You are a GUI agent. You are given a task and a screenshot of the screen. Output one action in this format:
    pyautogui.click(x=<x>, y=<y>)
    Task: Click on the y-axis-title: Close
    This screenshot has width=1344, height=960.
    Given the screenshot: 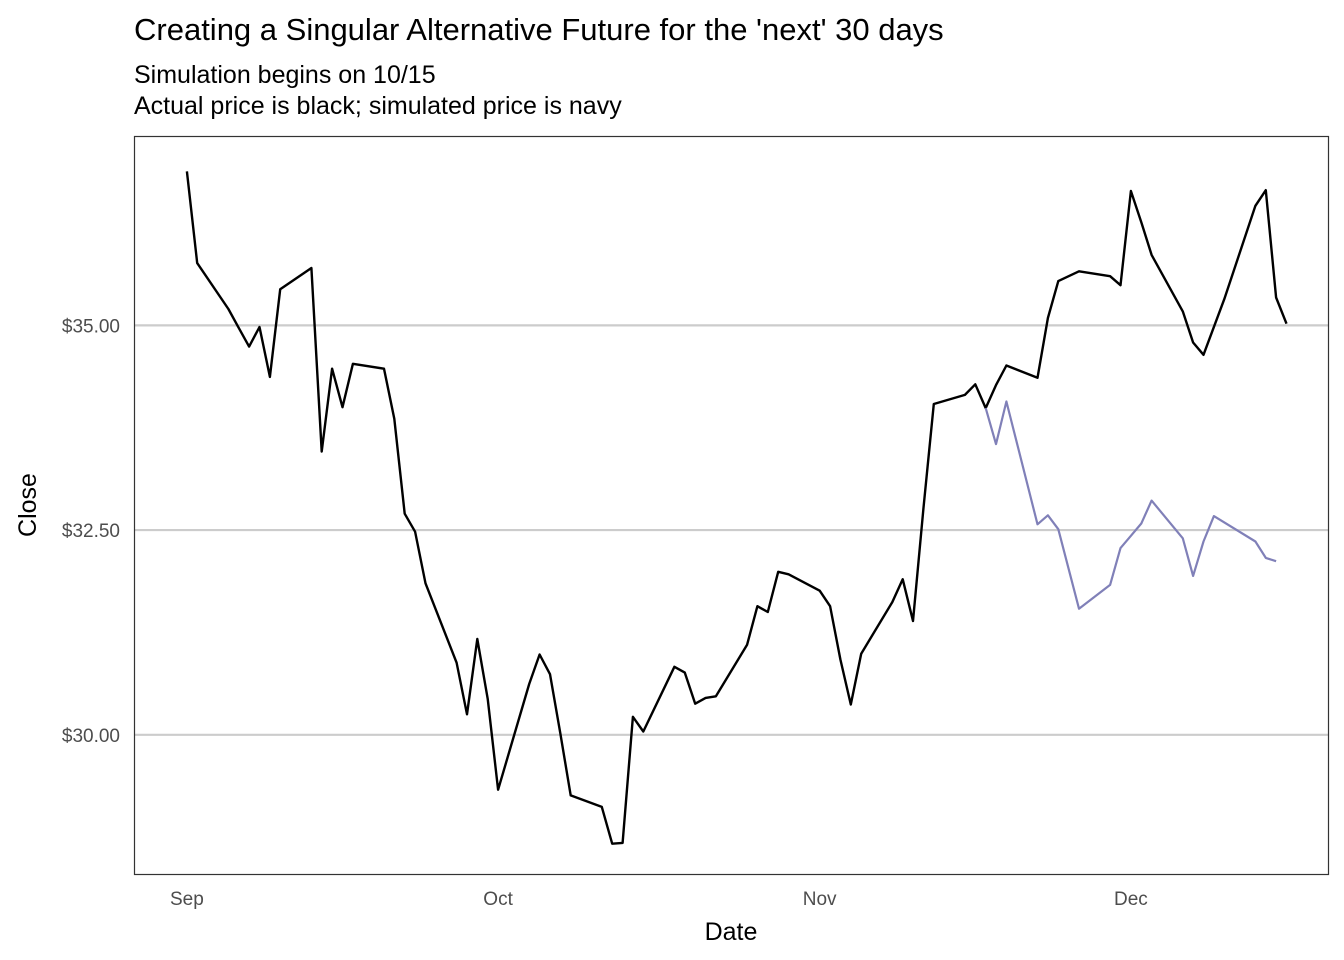 What is the action you would take?
    pyautogui.click(x=28, y=505)
    